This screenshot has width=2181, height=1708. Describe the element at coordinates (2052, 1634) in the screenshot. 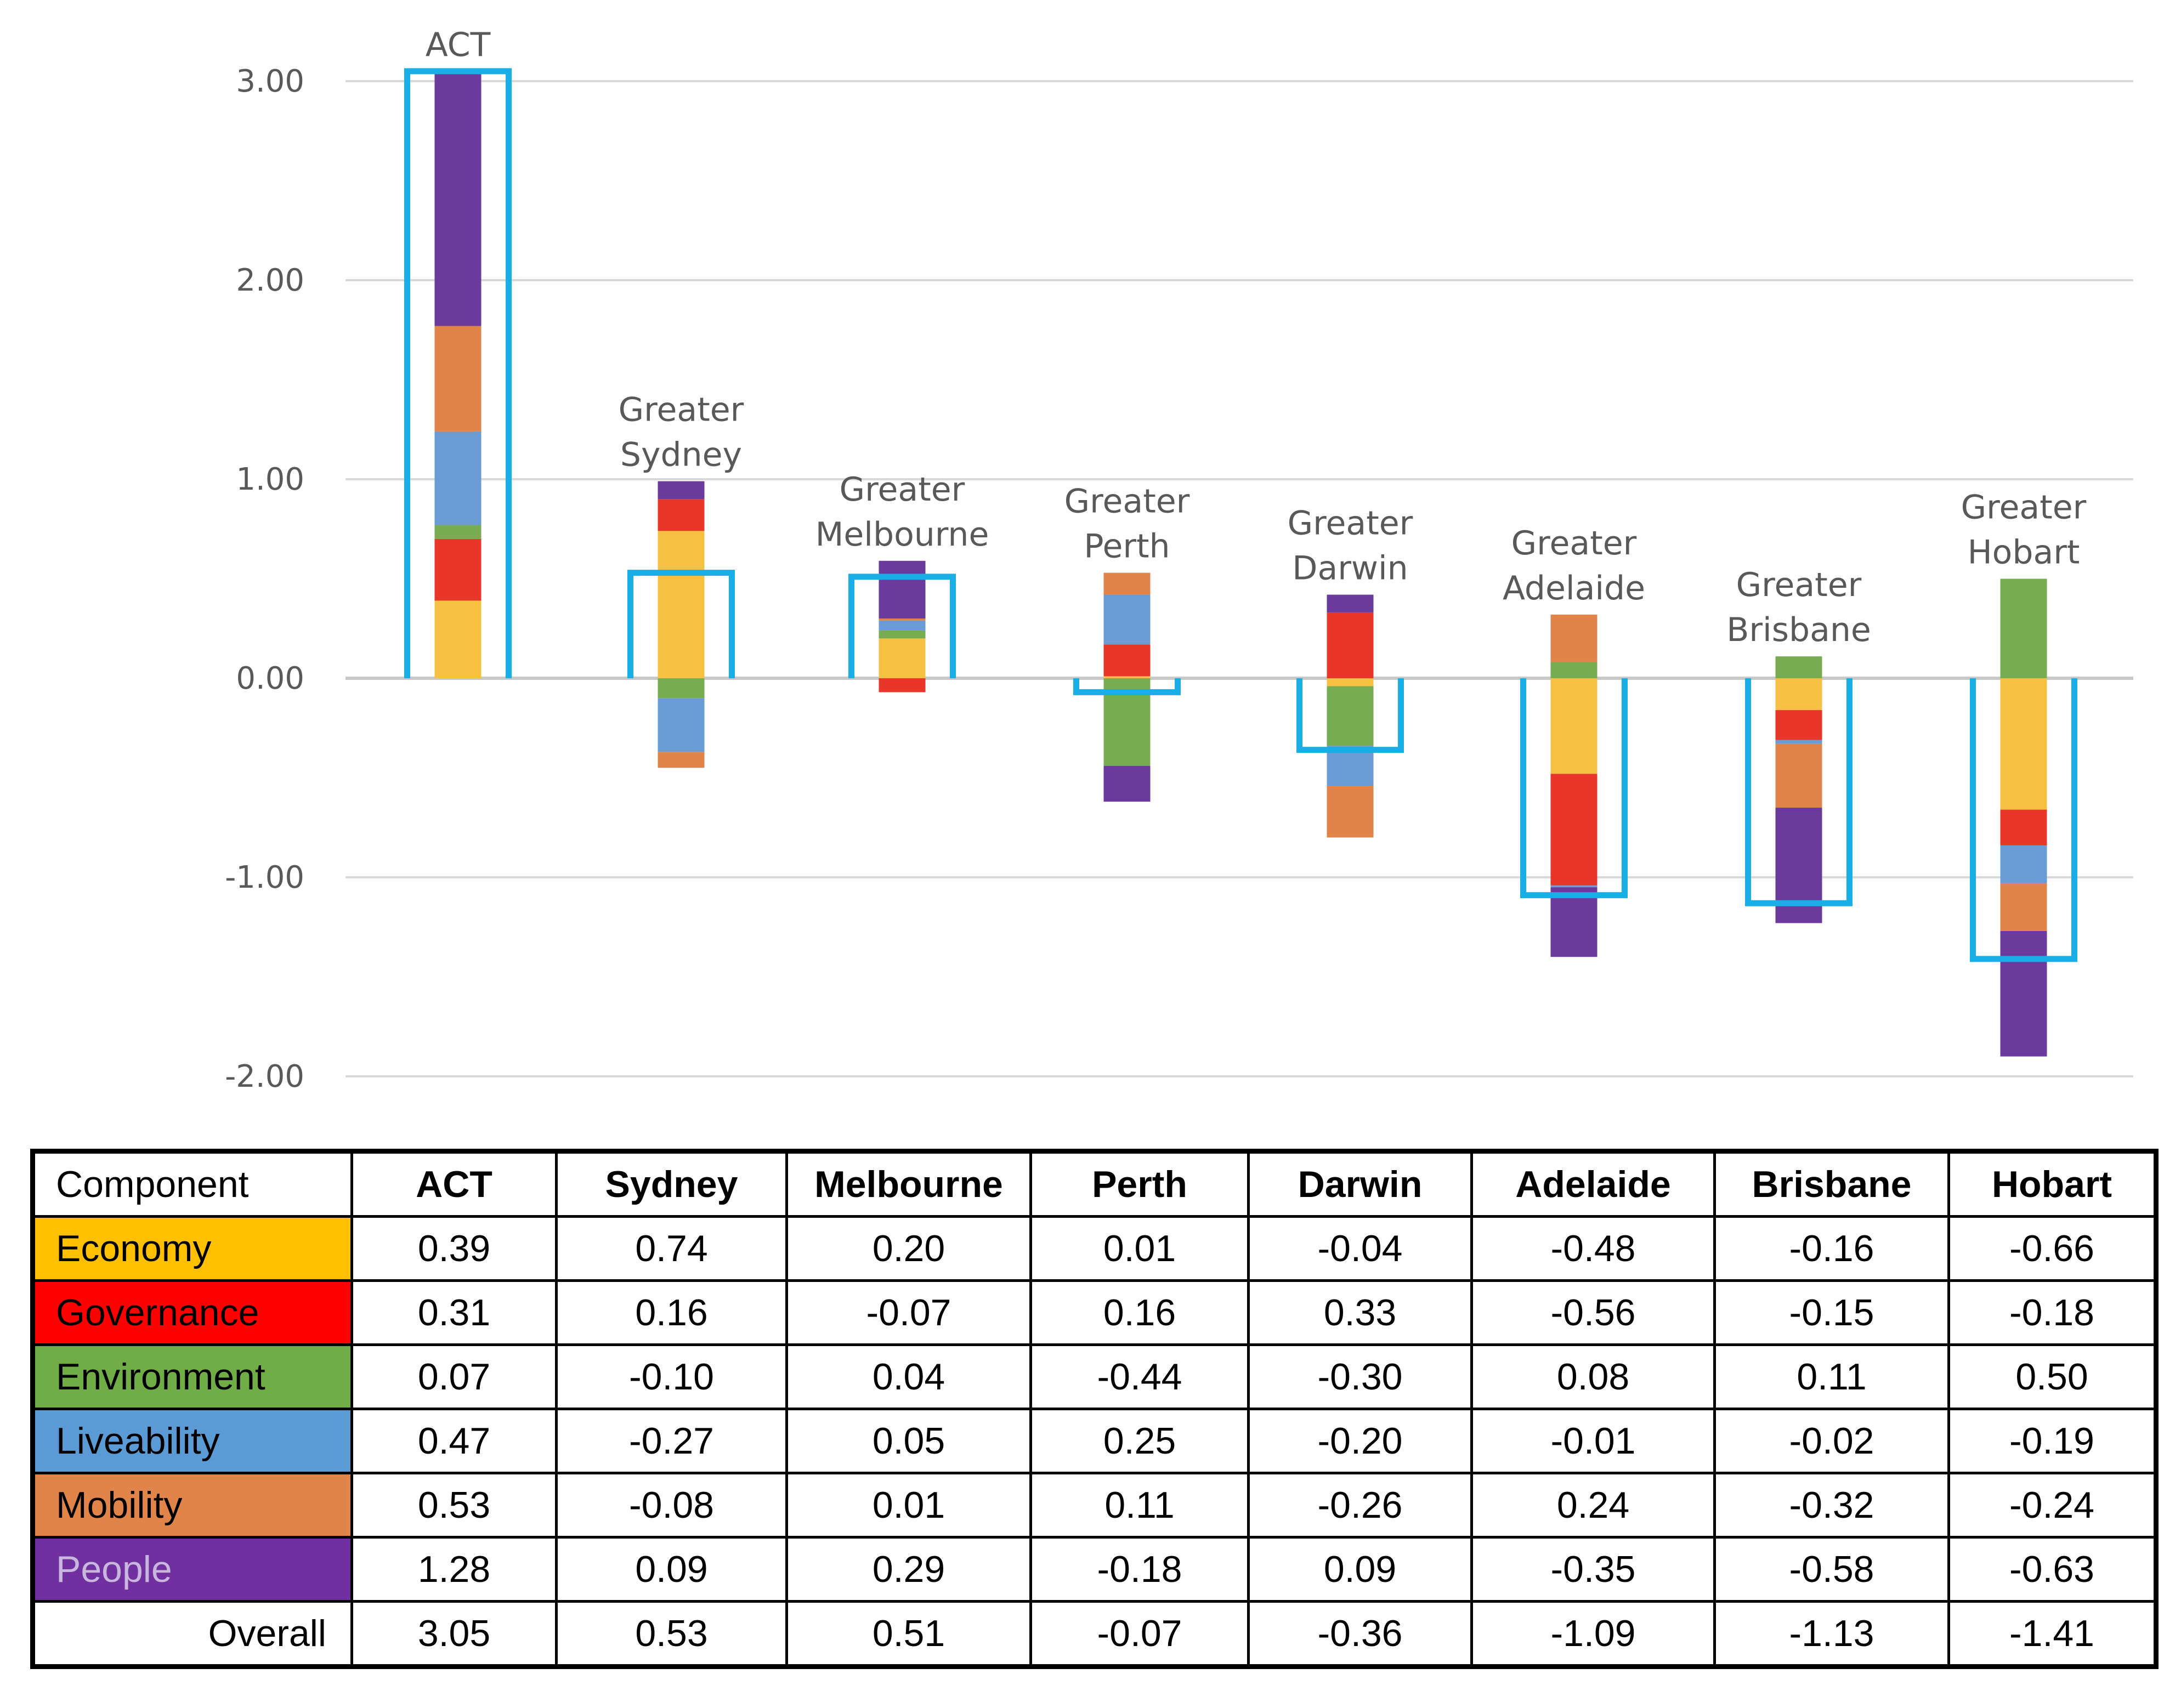

I see `table-cell: -1.41` at that location.